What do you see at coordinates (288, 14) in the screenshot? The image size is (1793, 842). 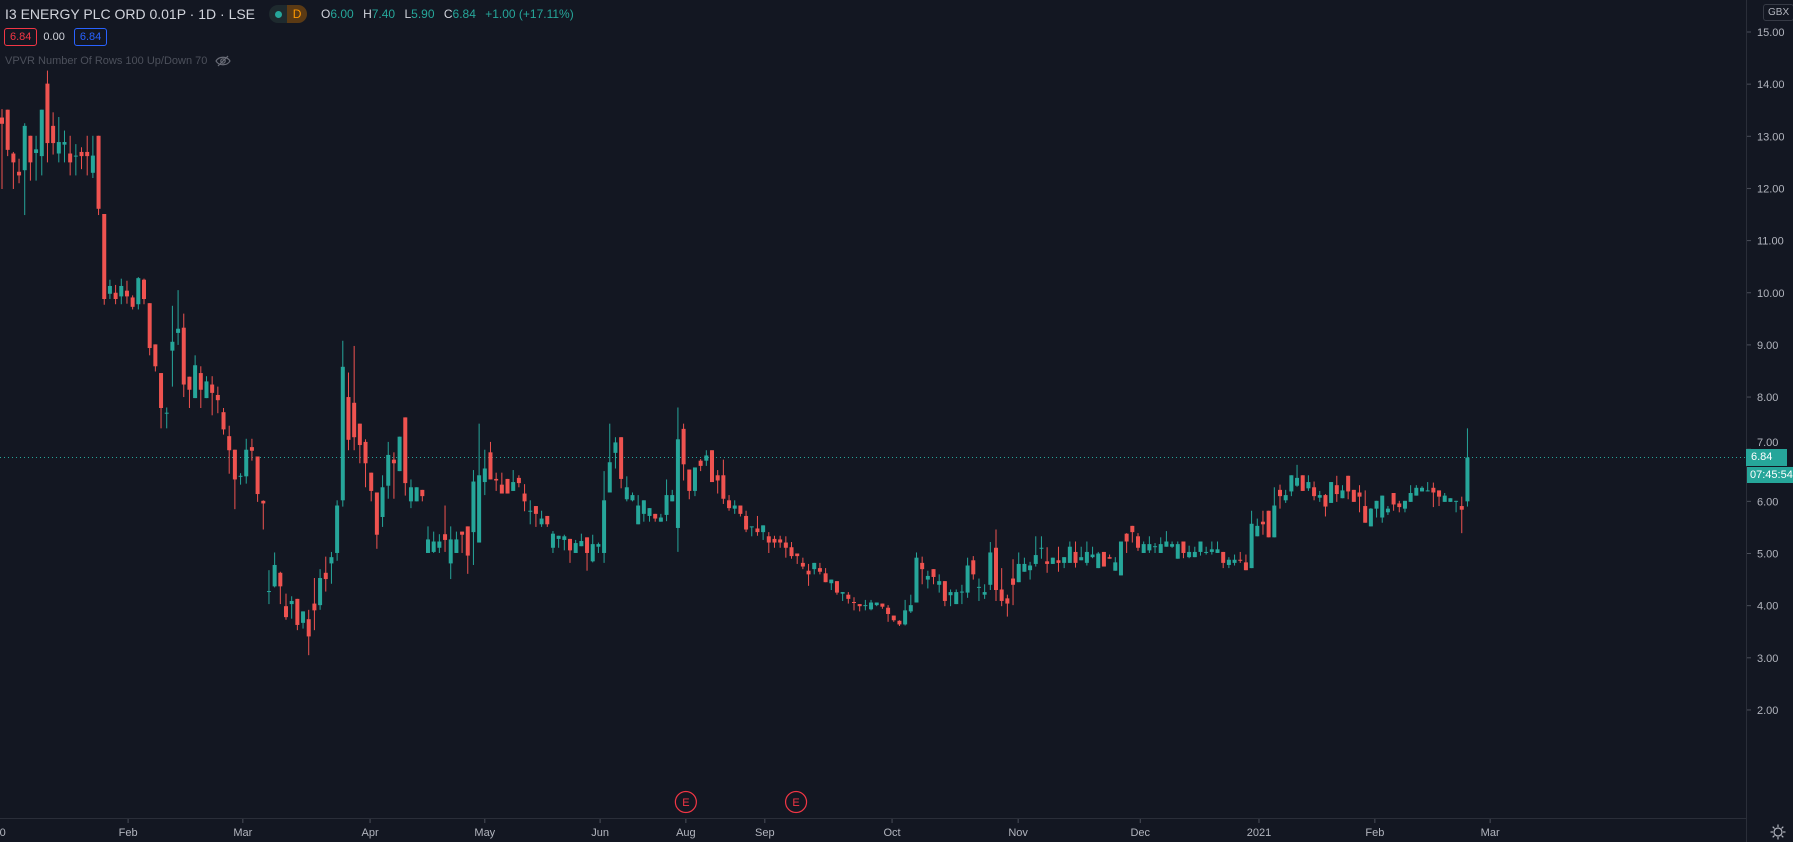 I see `market-status-pill: D` at bounding box center [288, 14].